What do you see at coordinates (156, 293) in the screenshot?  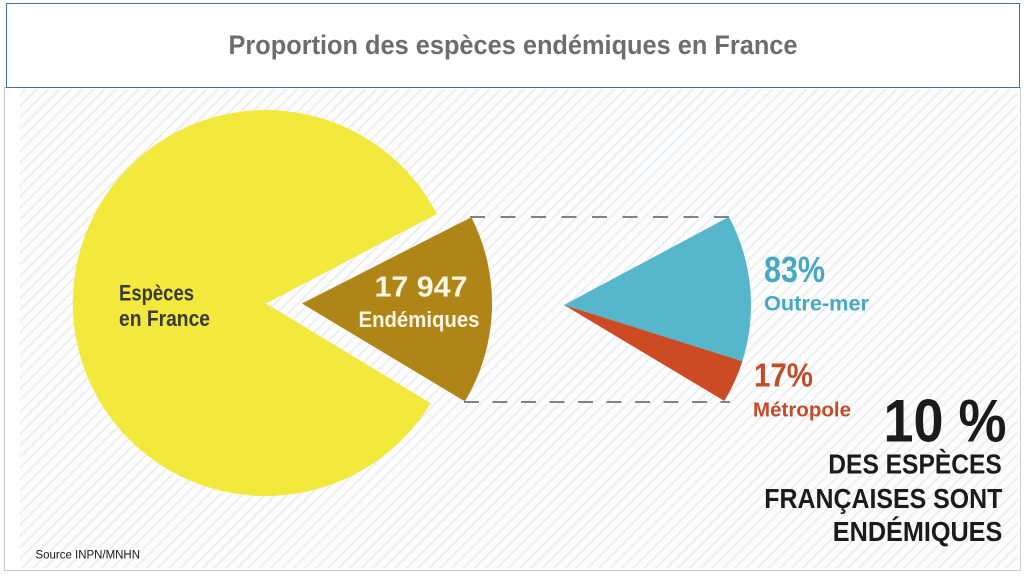 I see `svg-text: Espèces` at bounding box center [156, 293].